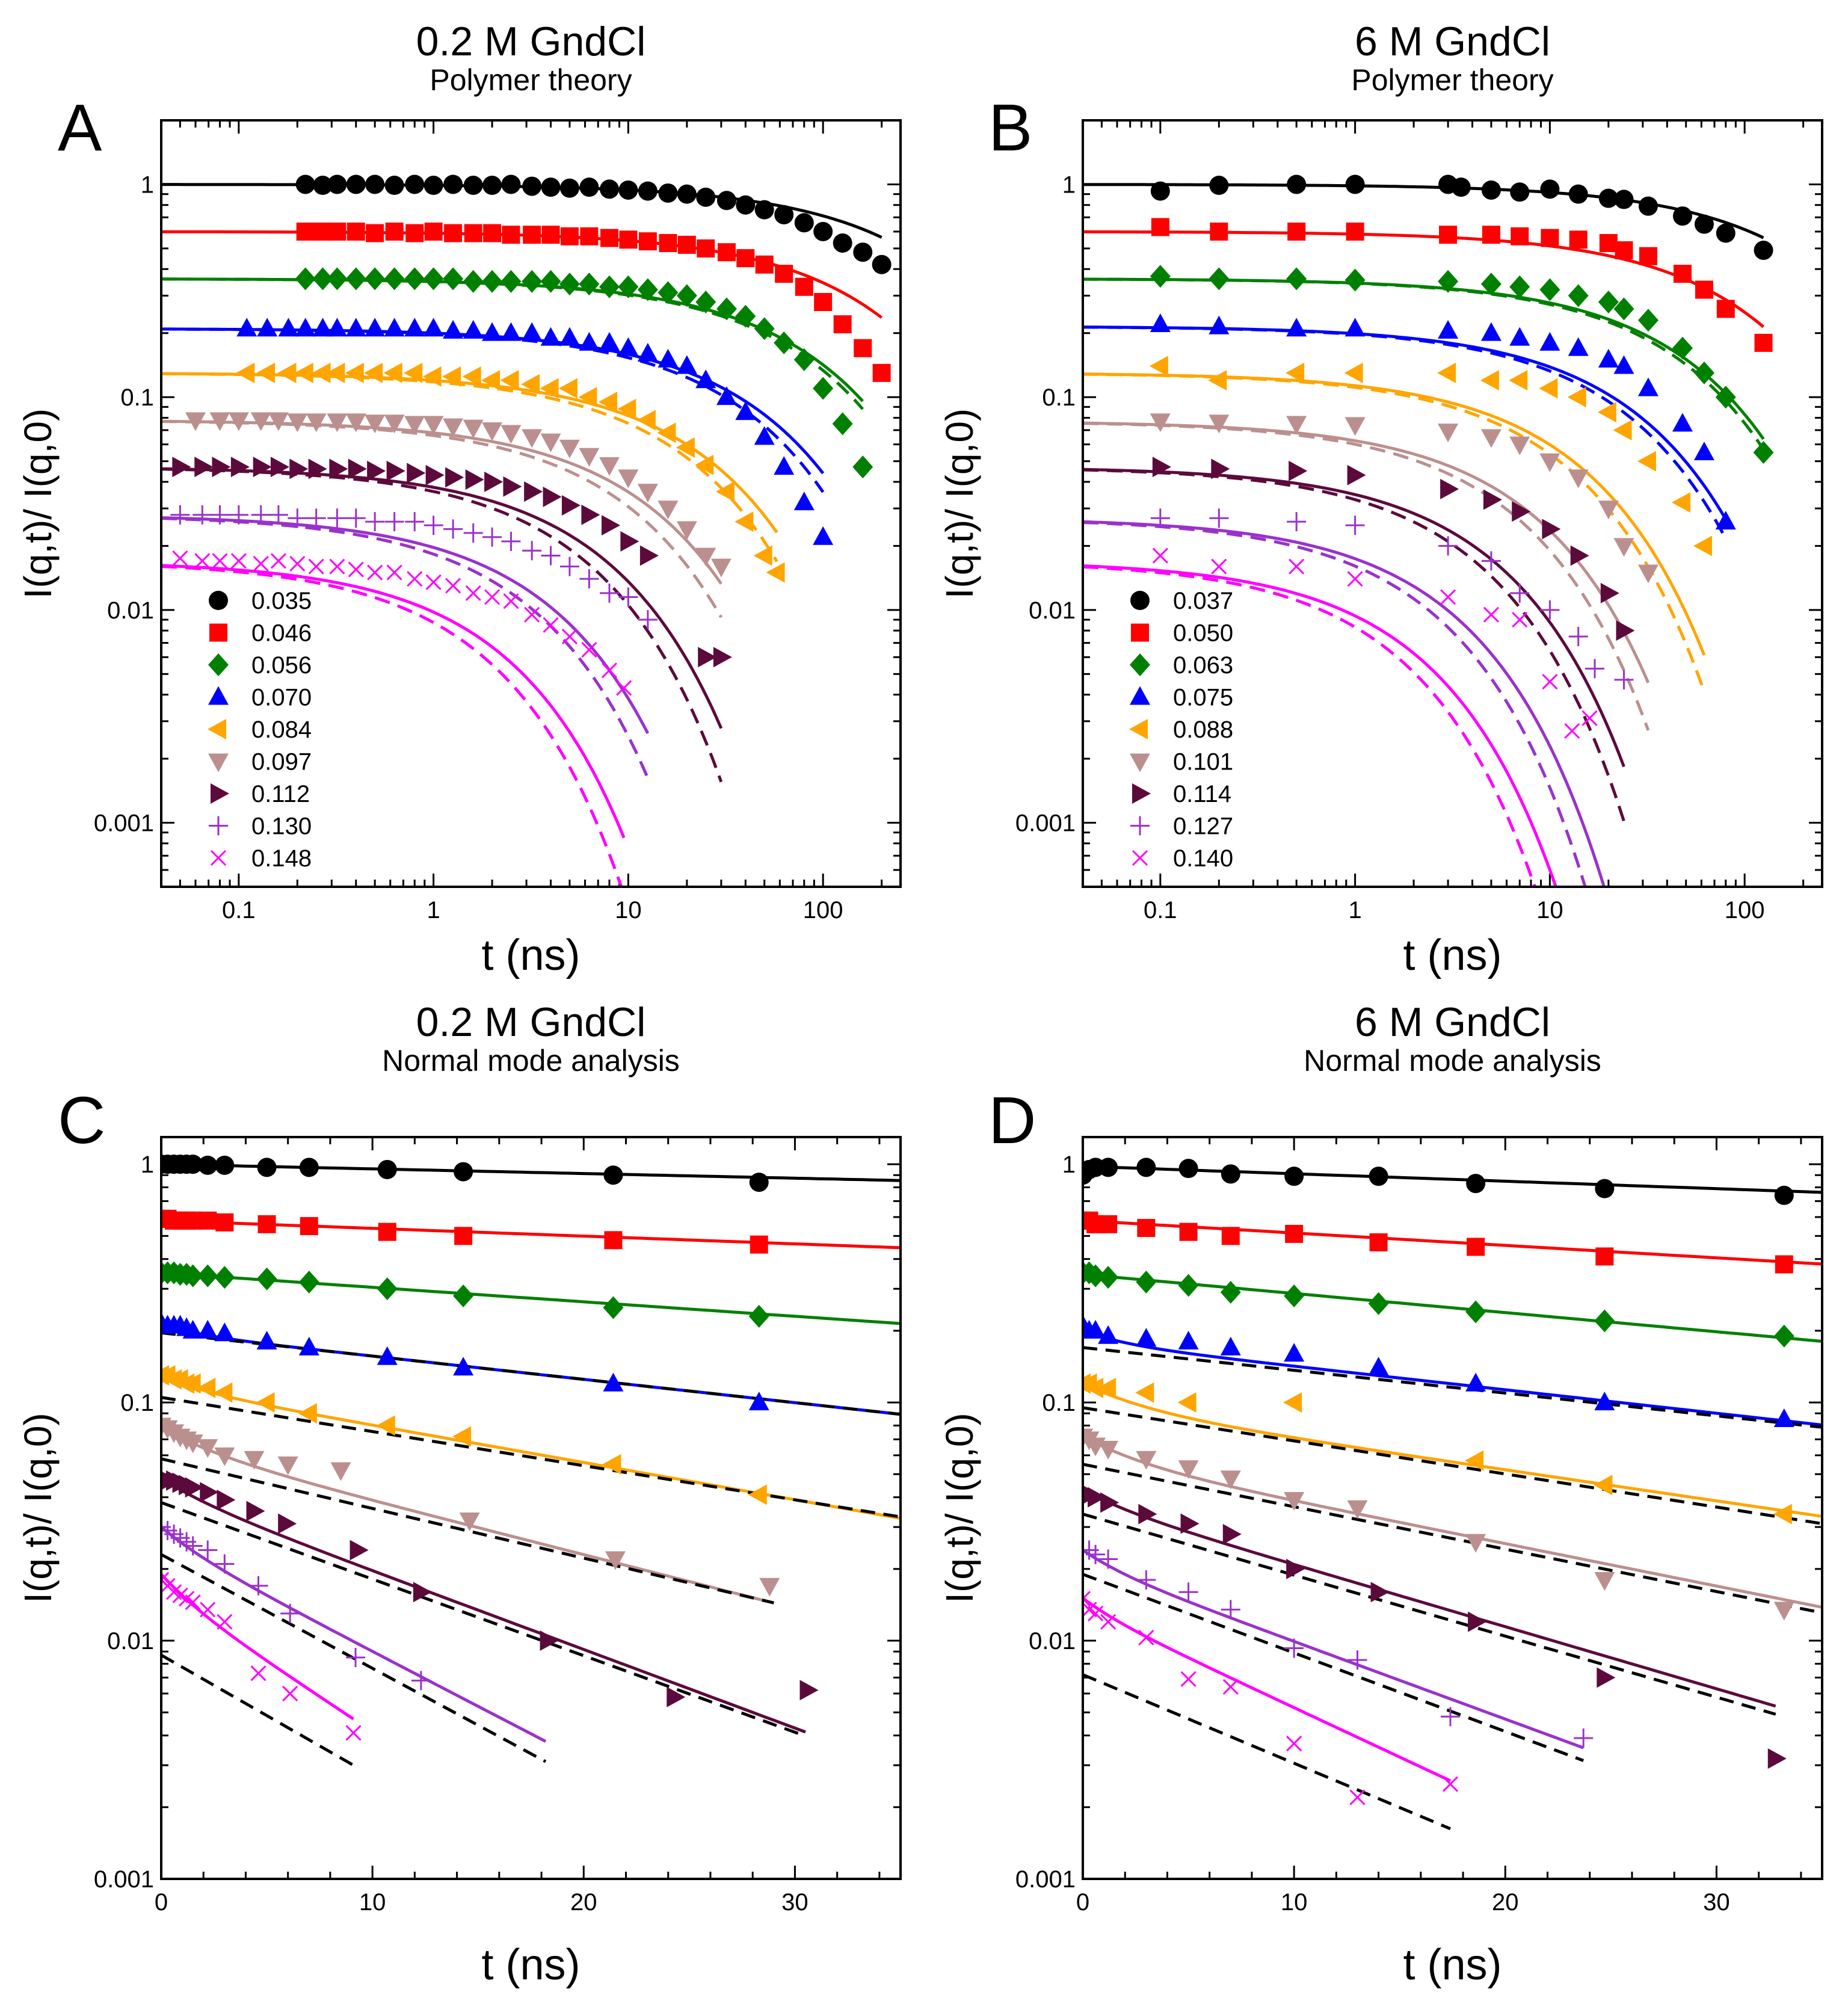 The width and height of the screenshot is (1848, 1992). Describe the element at coordinates (130, 610) in the screenshot. I see `y-tick-label: 0.01` at that location.